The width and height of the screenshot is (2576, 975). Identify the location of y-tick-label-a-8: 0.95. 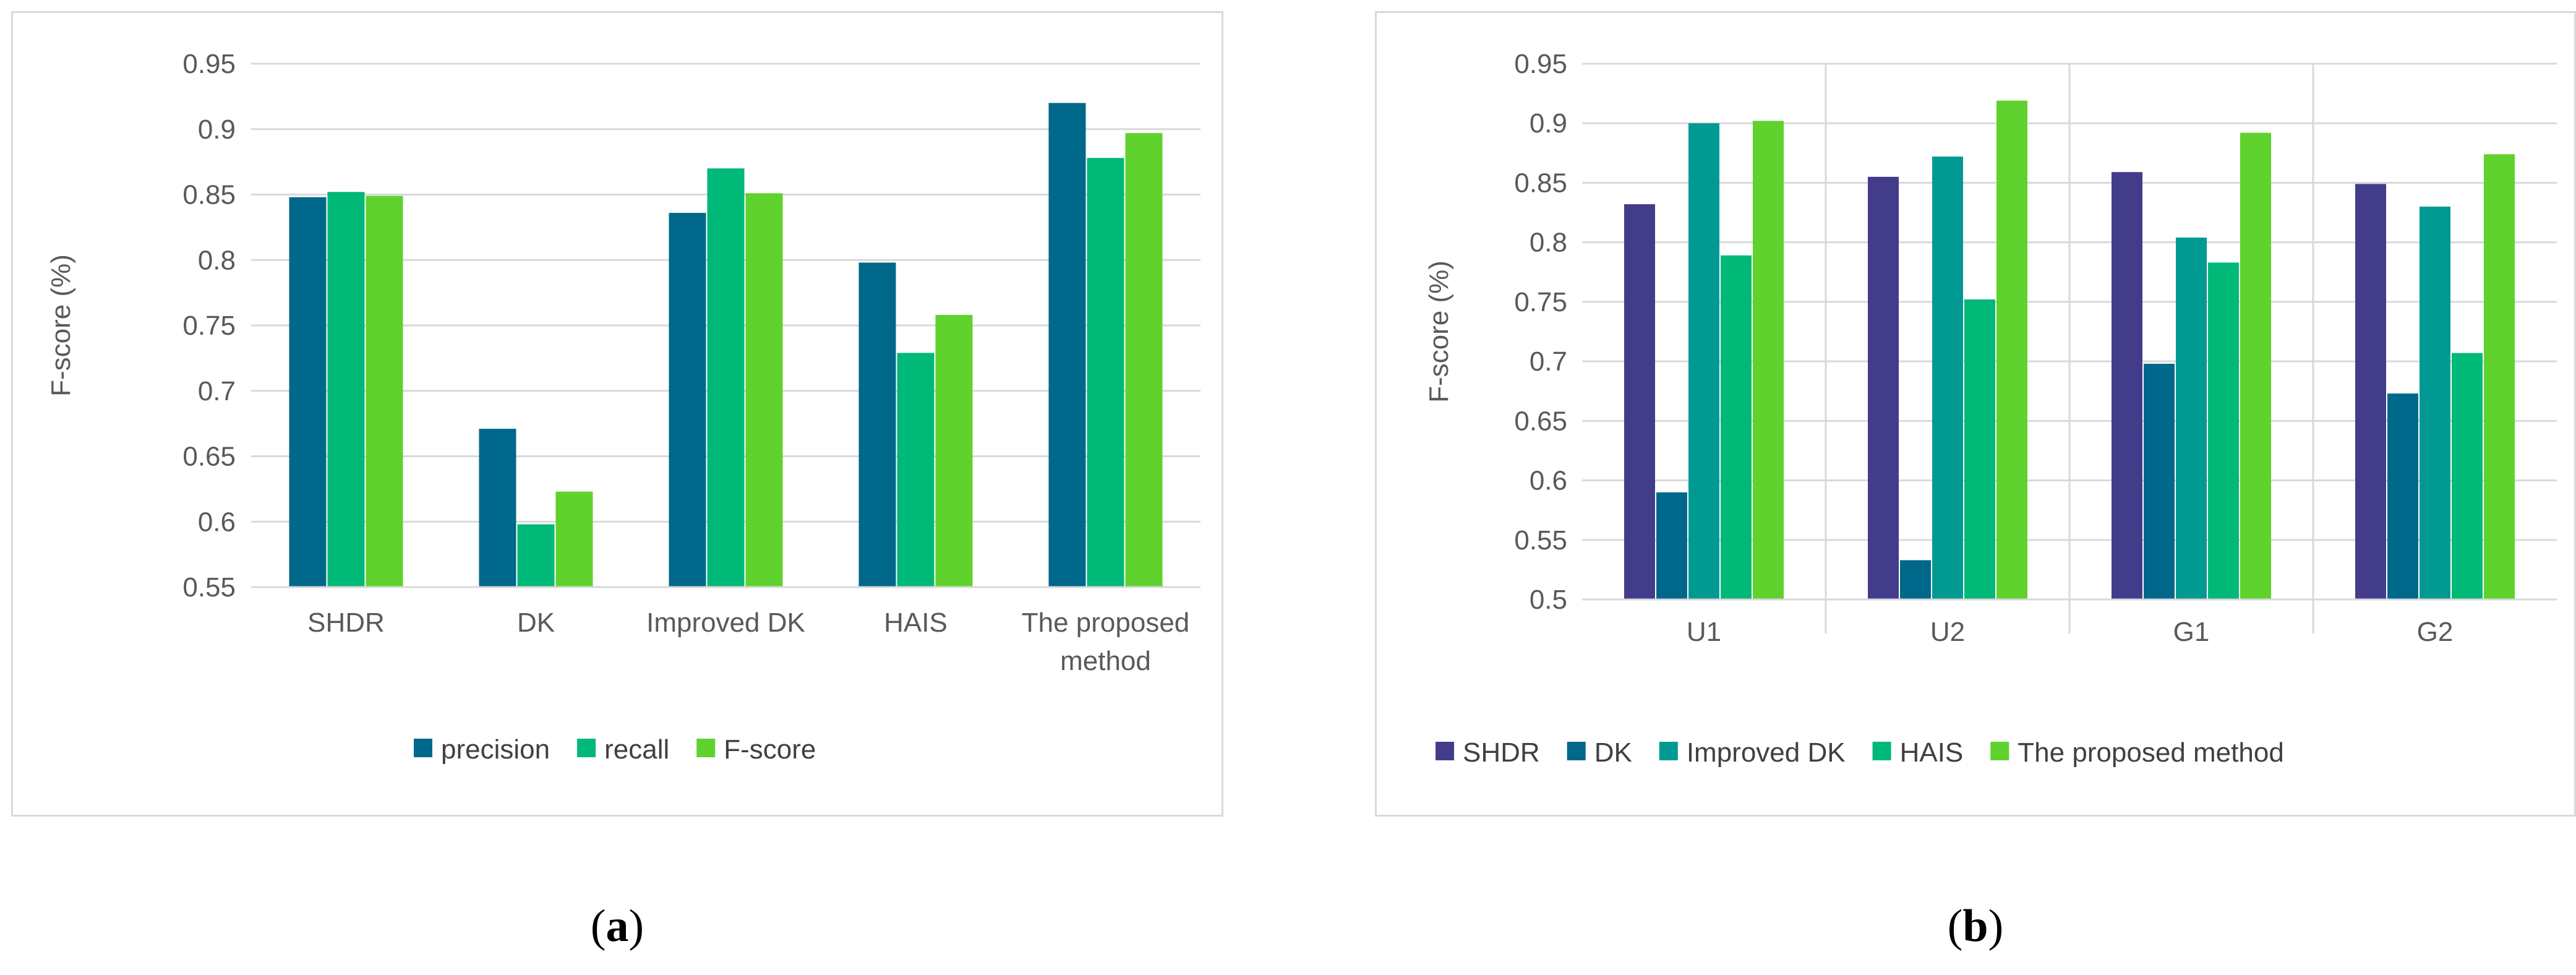
(209, 64).